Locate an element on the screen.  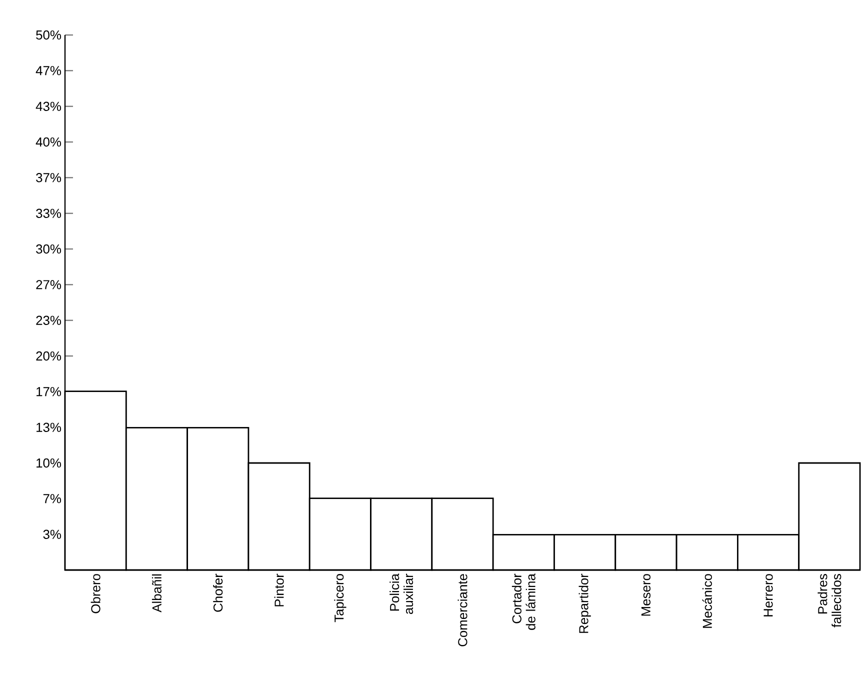
x-tick-label: Cortador de lámina is located at coordinates (524, 602).